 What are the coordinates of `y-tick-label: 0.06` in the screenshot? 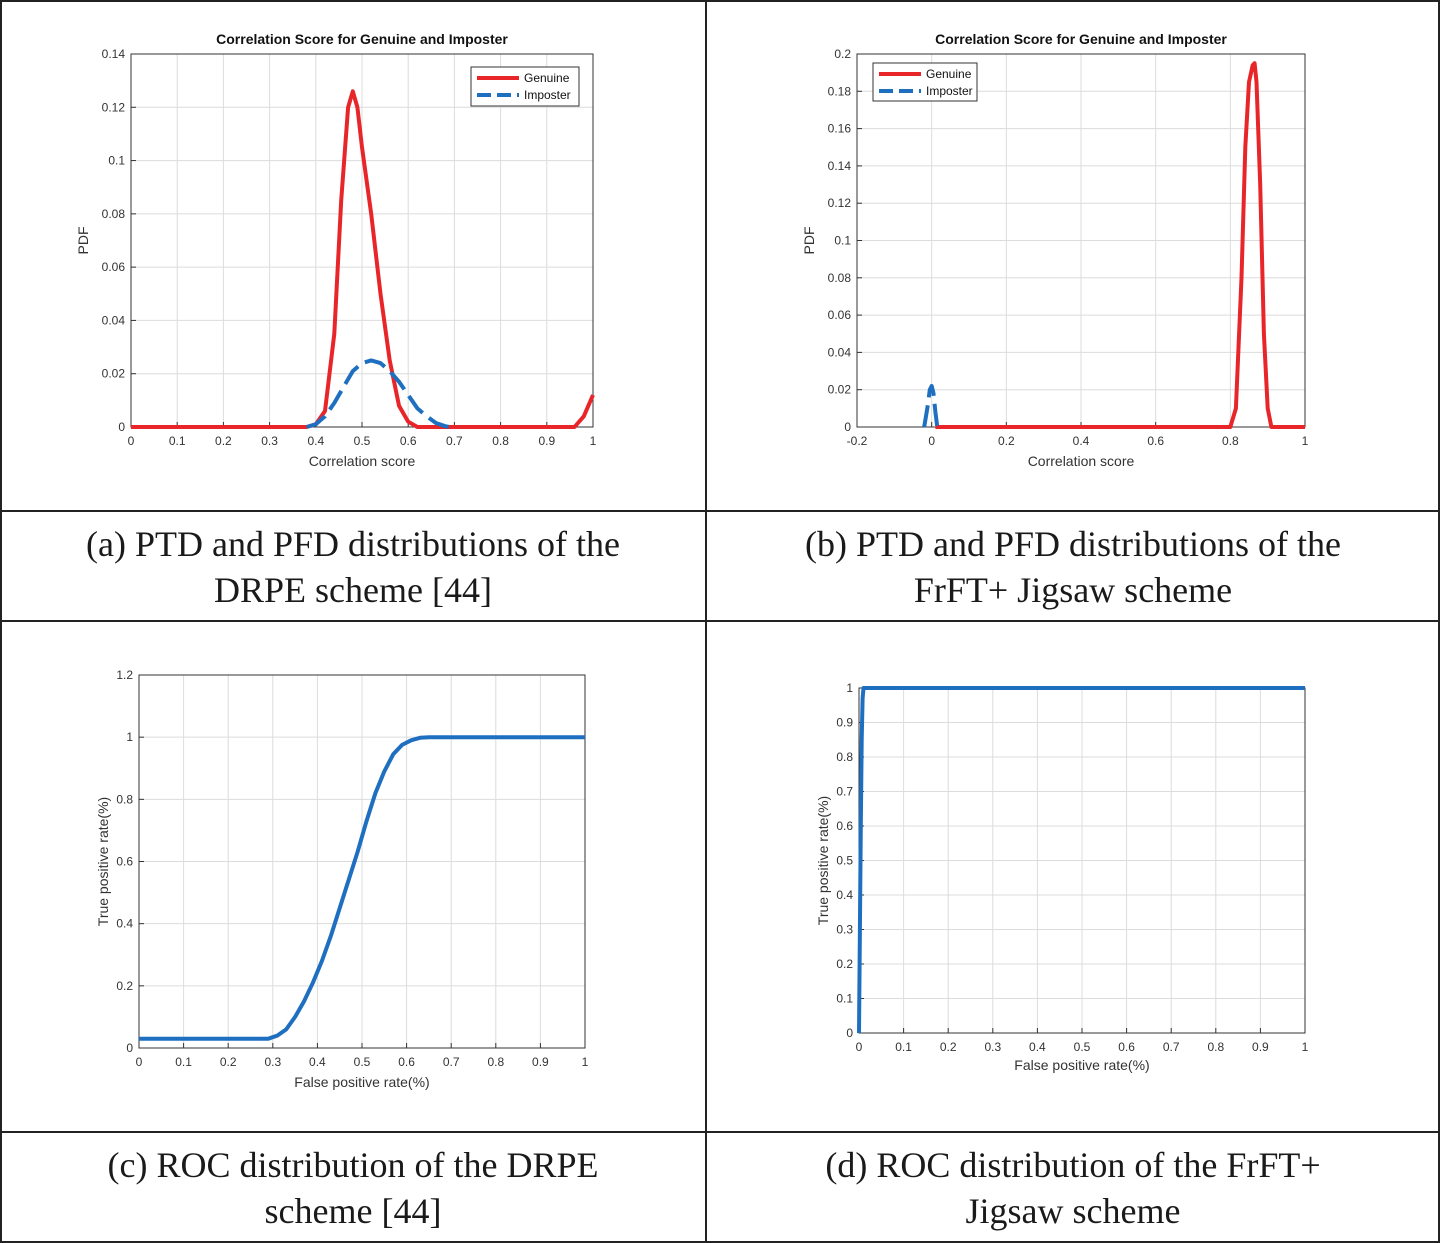 It's located at (114, 267).